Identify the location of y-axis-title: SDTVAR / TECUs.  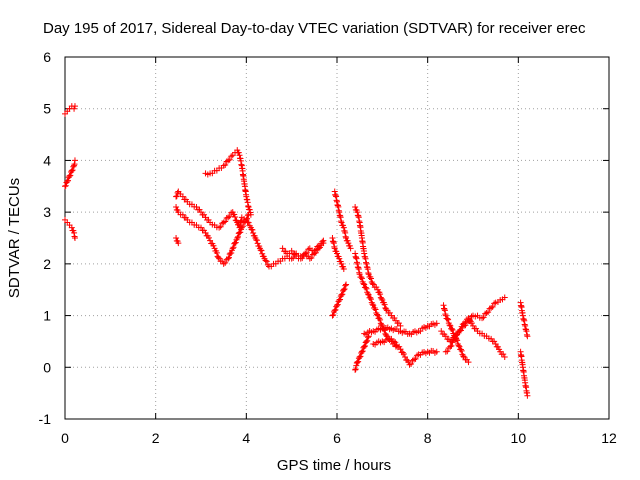
(14, 238).